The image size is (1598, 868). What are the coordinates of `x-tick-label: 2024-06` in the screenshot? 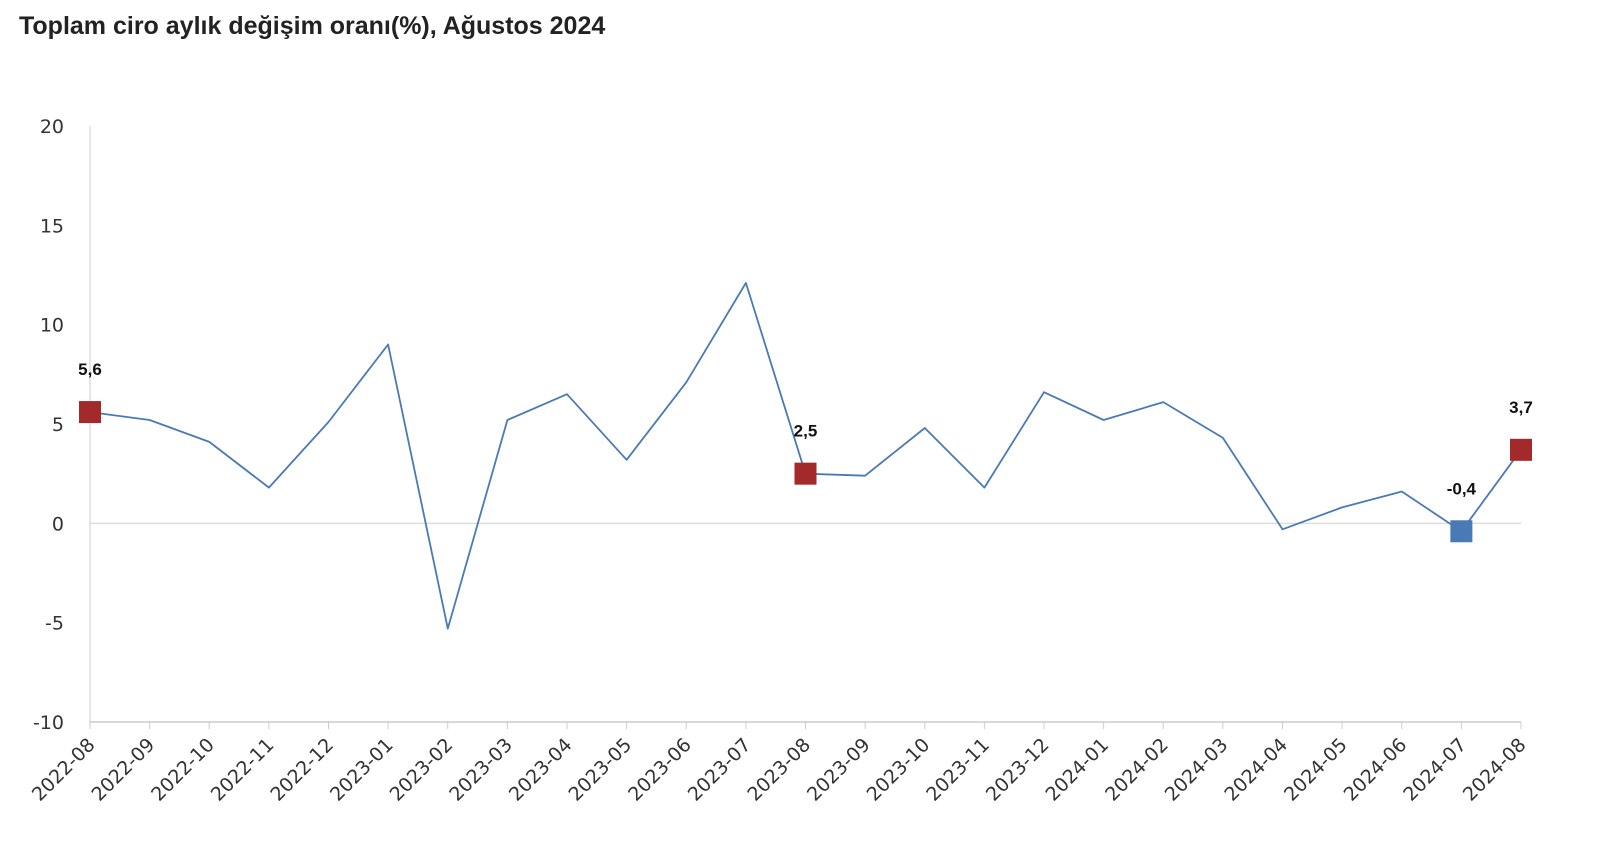 It's located at (1376, 770).